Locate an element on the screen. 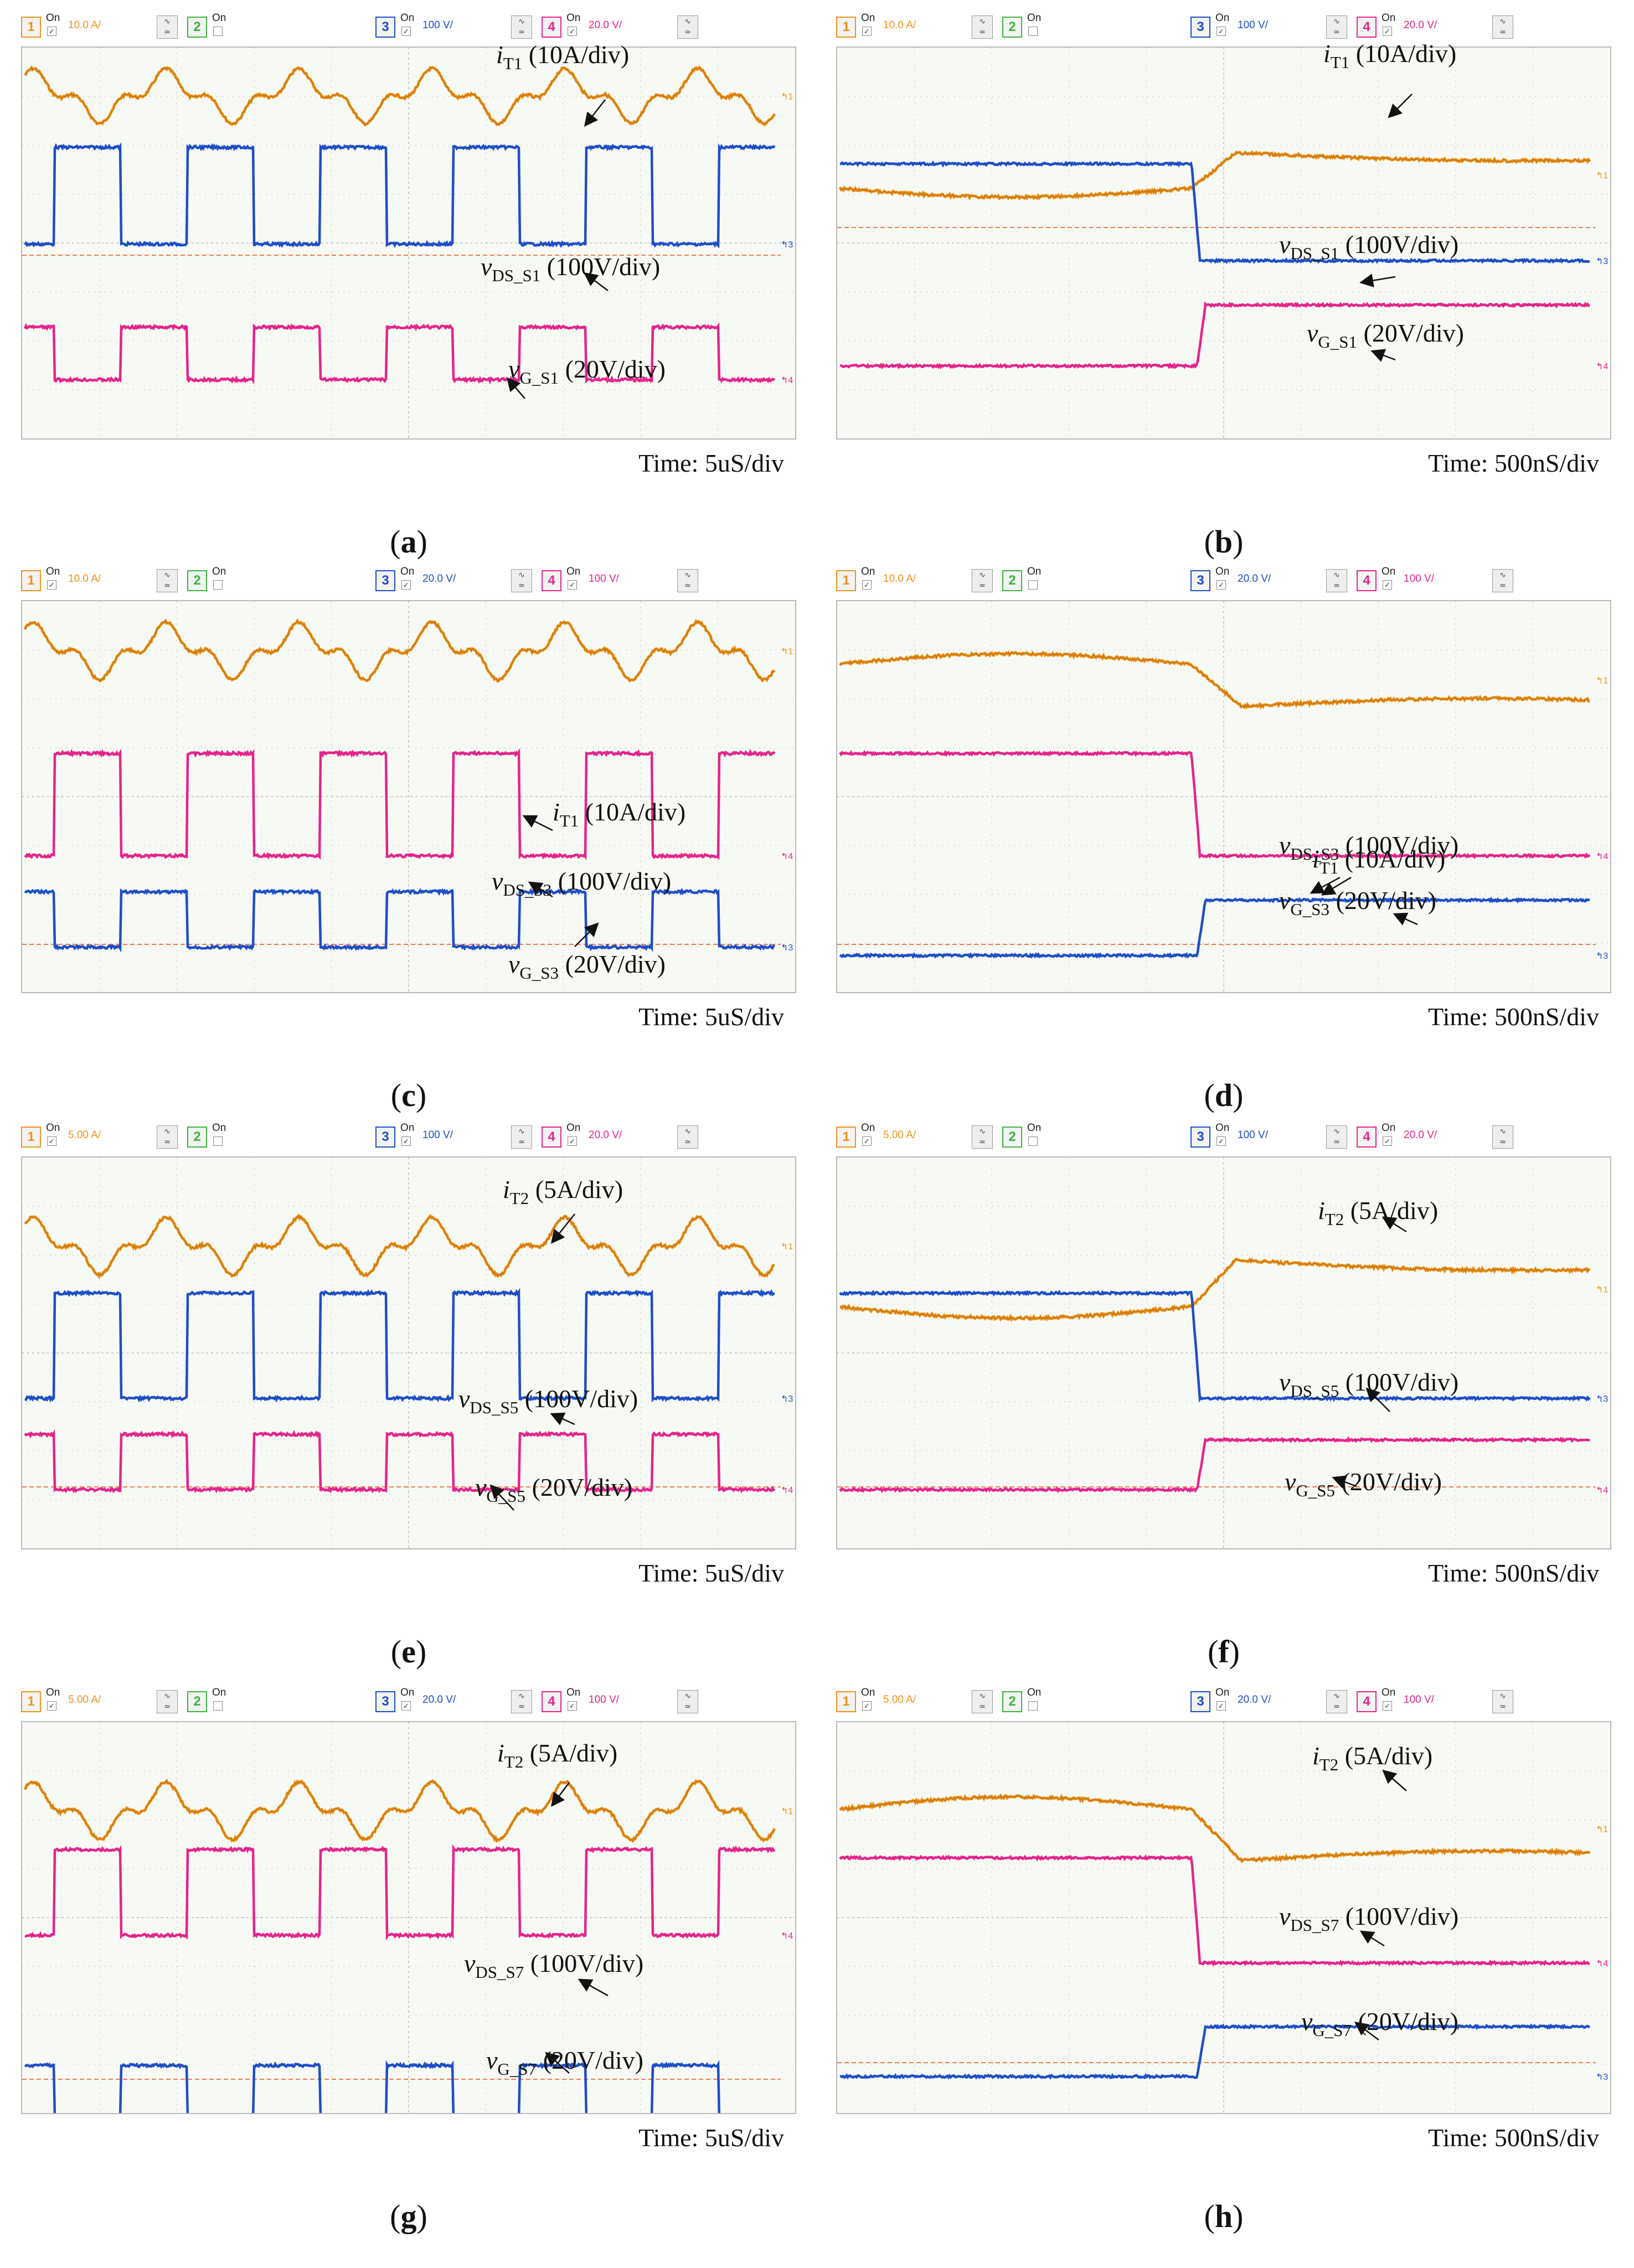 The image size is (1634, 2268). channel-marker: ↰1 is located at coordinates (787, 97).